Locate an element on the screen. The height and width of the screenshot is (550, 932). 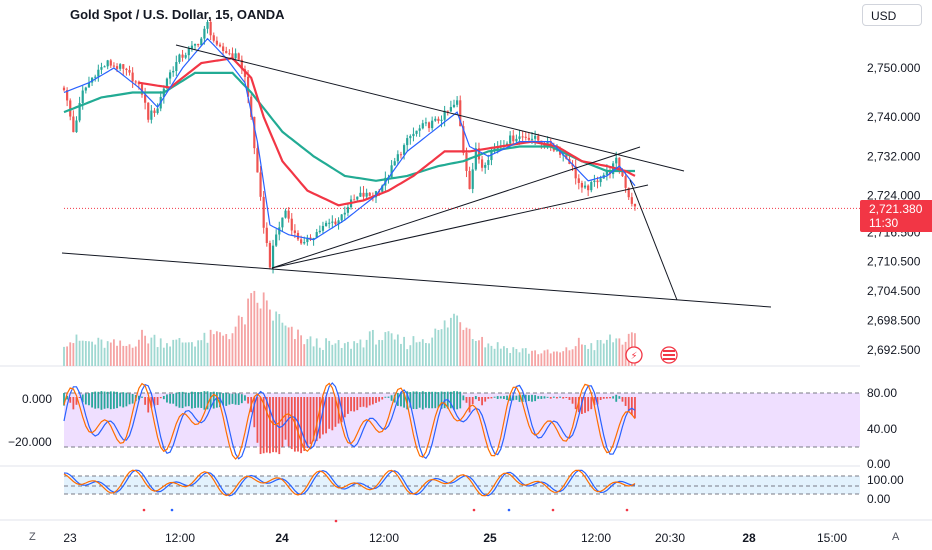
projection-line is located at coordinates (653, 240).